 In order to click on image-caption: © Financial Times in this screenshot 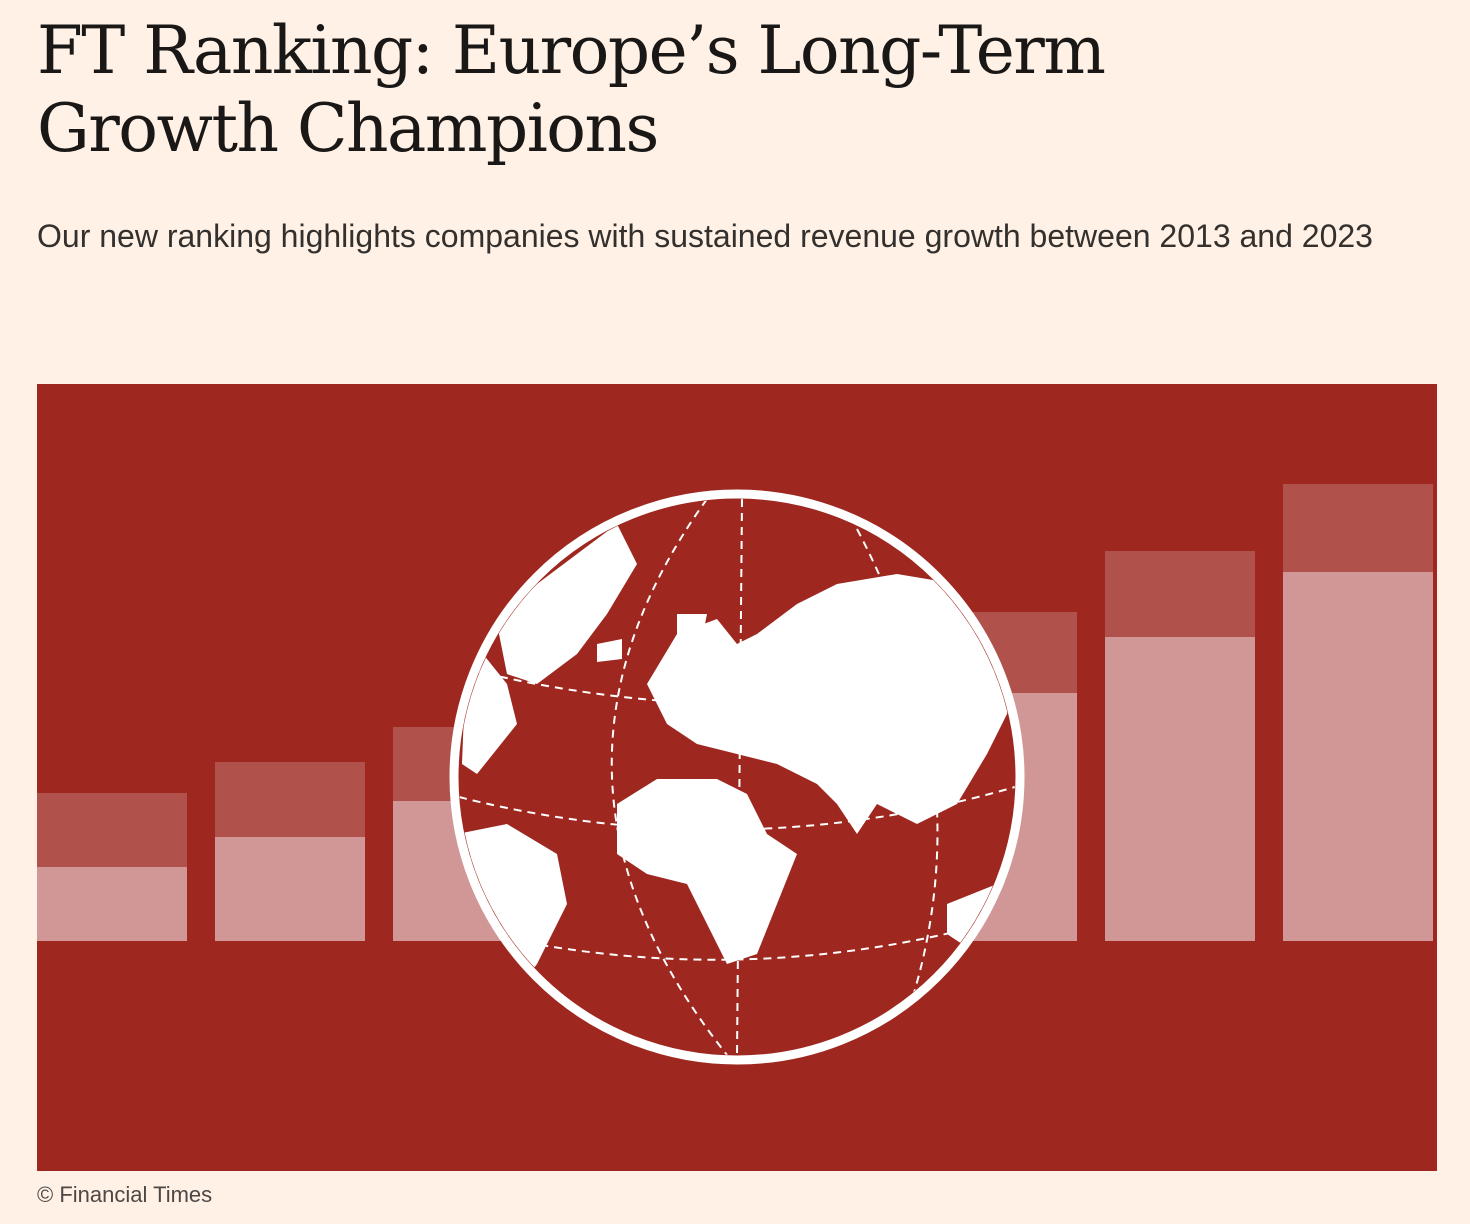, I will do `click(125, 1194)`.